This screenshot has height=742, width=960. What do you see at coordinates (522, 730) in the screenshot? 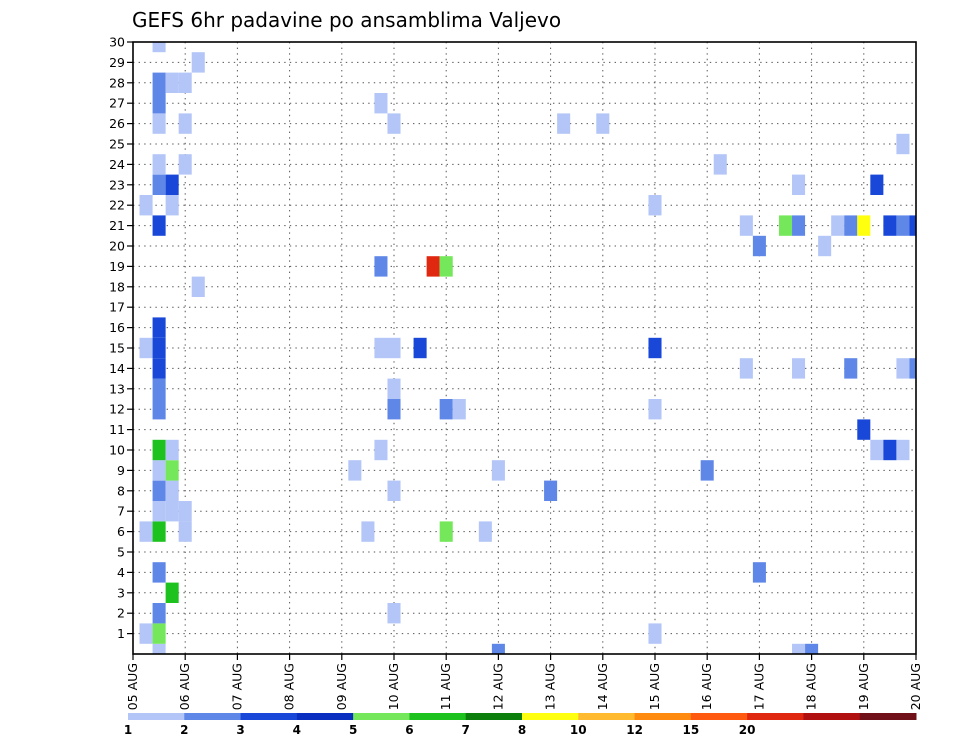
I see `colorbar-label: 8` at bounding box center [522, 730].